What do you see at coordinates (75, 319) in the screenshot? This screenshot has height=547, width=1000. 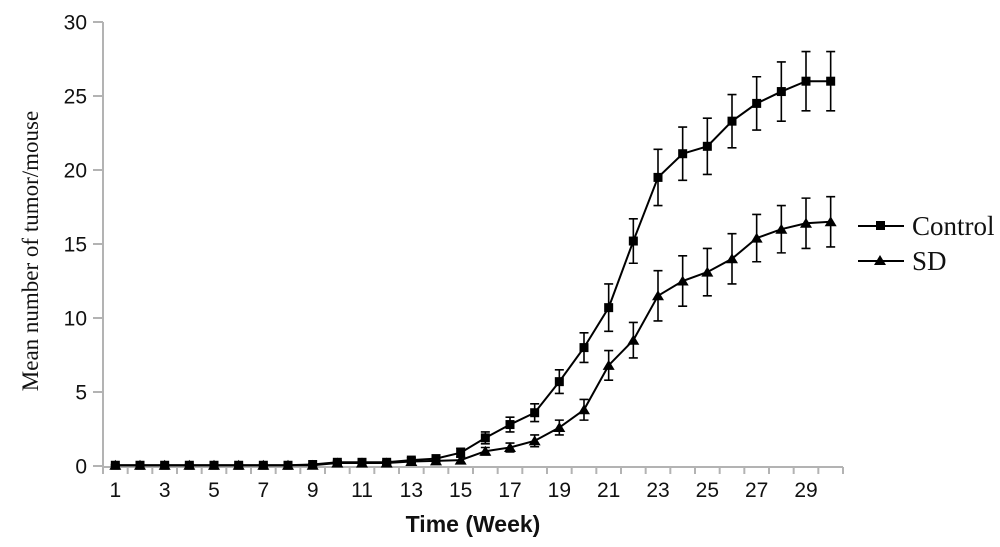 I see `y-tick-label: 10` at bounding box center [75, 319].